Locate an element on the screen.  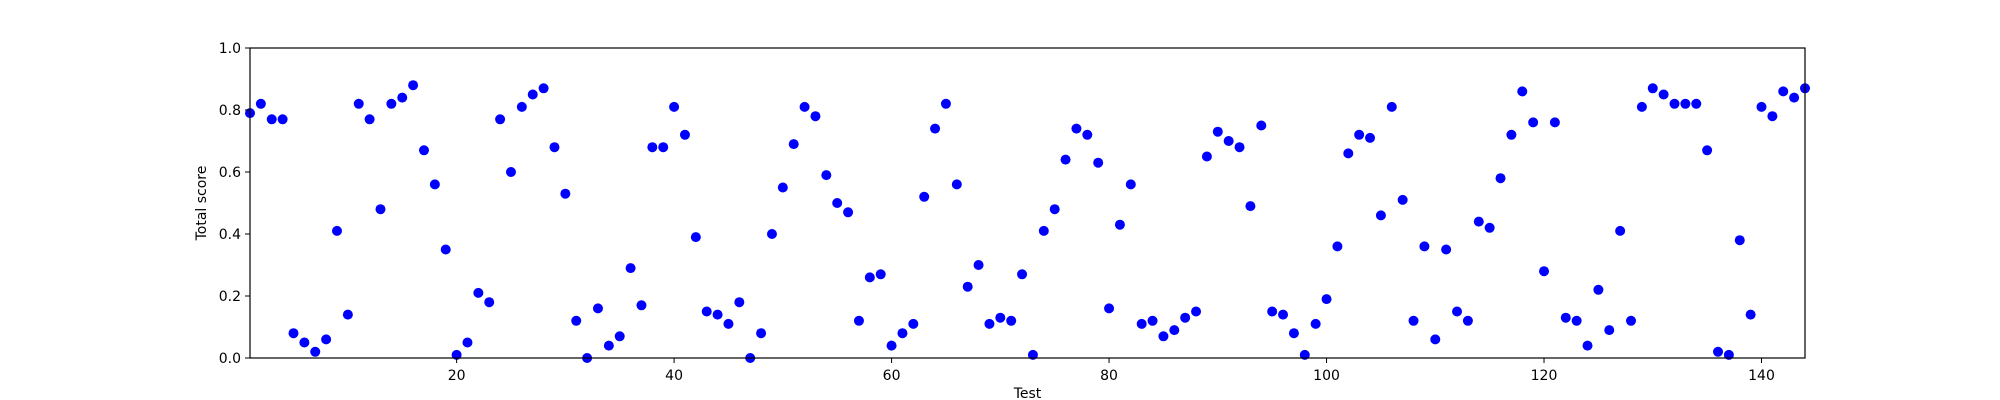
y-tick-label: 0.6 is located at coordinates (230, 173).